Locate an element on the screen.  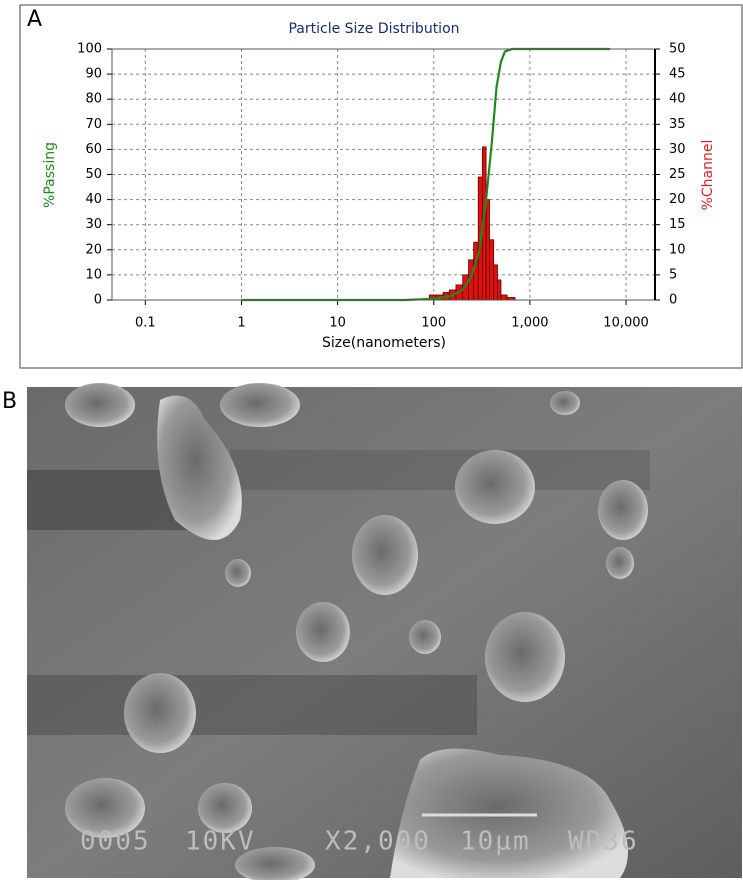
y-tick-label: 60 is located at coordinates (93, 149).